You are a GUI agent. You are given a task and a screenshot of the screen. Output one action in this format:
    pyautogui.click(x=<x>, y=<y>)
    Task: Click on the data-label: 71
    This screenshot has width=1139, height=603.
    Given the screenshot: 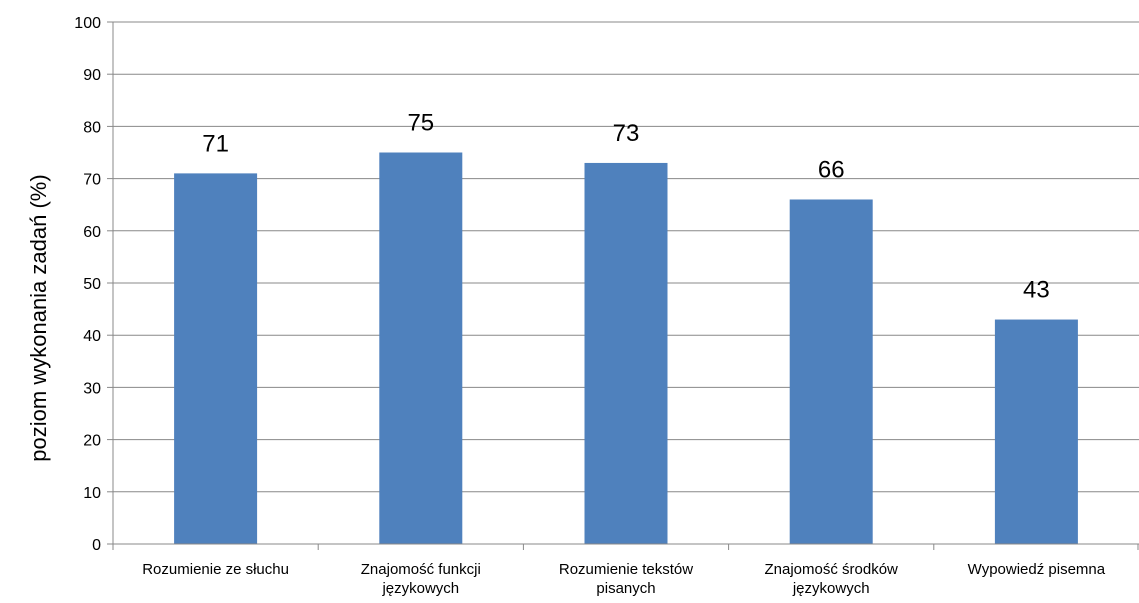 What is the action you would take?
    pyautogui.click(x=215, y=143)
    